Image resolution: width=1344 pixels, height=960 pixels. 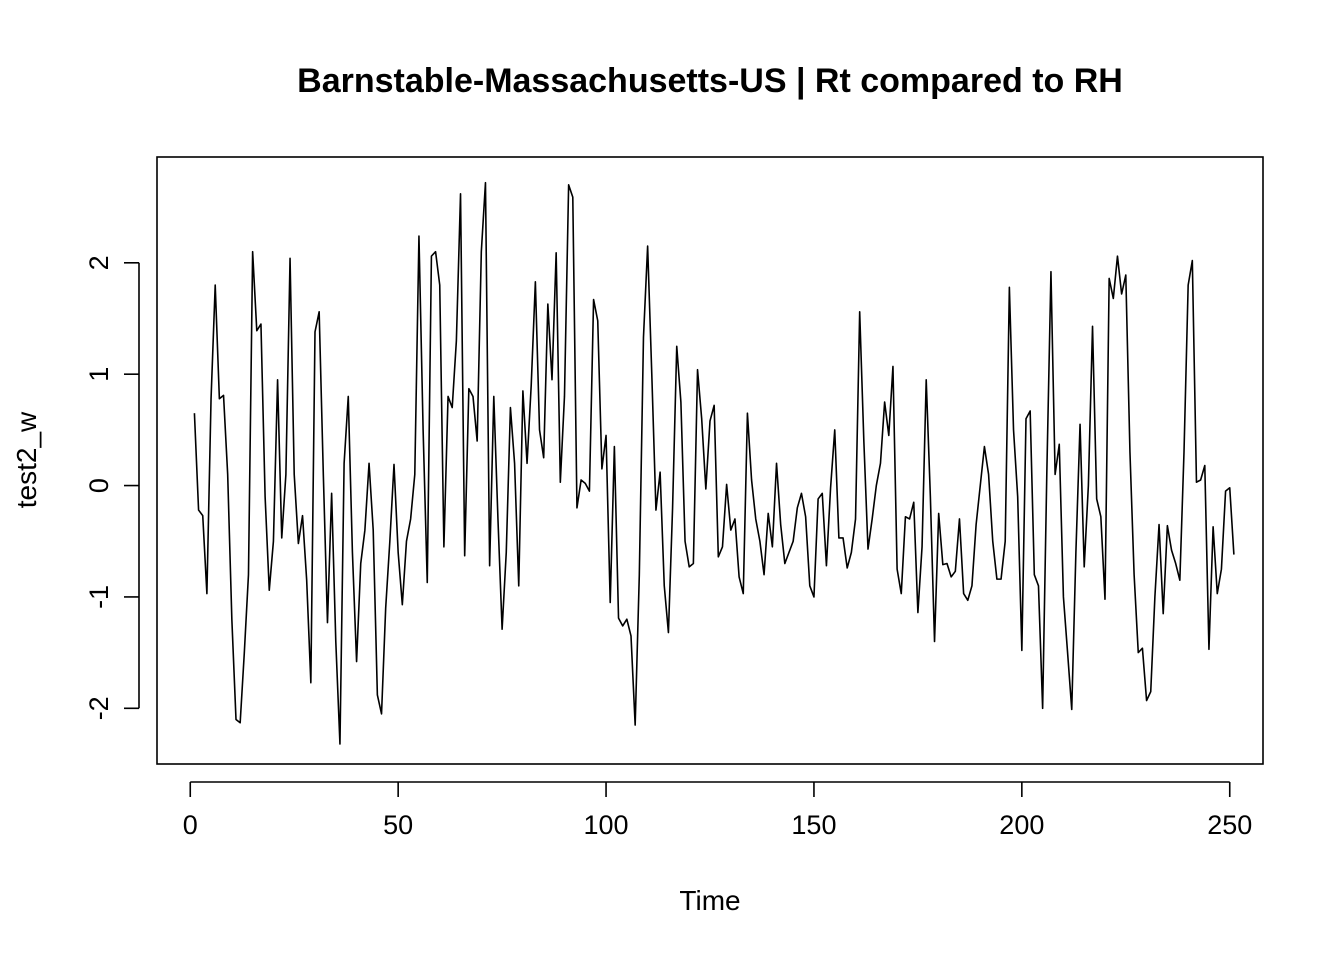 I want to click on y-tick-label: -2, so click(x=99, y=708).